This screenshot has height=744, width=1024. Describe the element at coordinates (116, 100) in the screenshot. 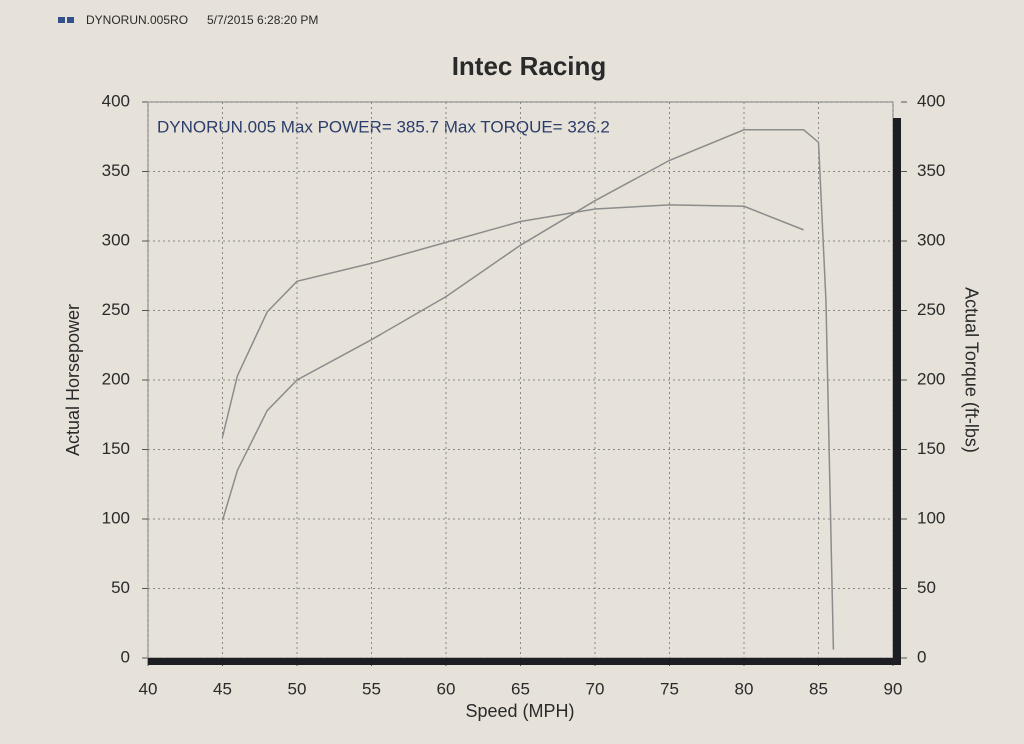

I see `y-tick-label: 400` at that location.